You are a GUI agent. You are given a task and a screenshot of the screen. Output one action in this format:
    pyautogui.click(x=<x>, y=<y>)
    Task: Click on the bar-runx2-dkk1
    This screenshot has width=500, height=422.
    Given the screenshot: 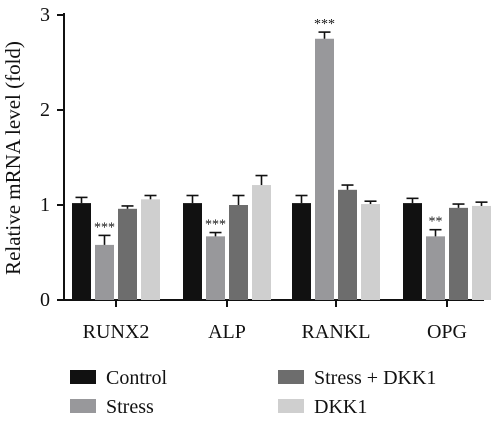 What is the action you would take?
    pyautogui.click(x=150, y=249)
    